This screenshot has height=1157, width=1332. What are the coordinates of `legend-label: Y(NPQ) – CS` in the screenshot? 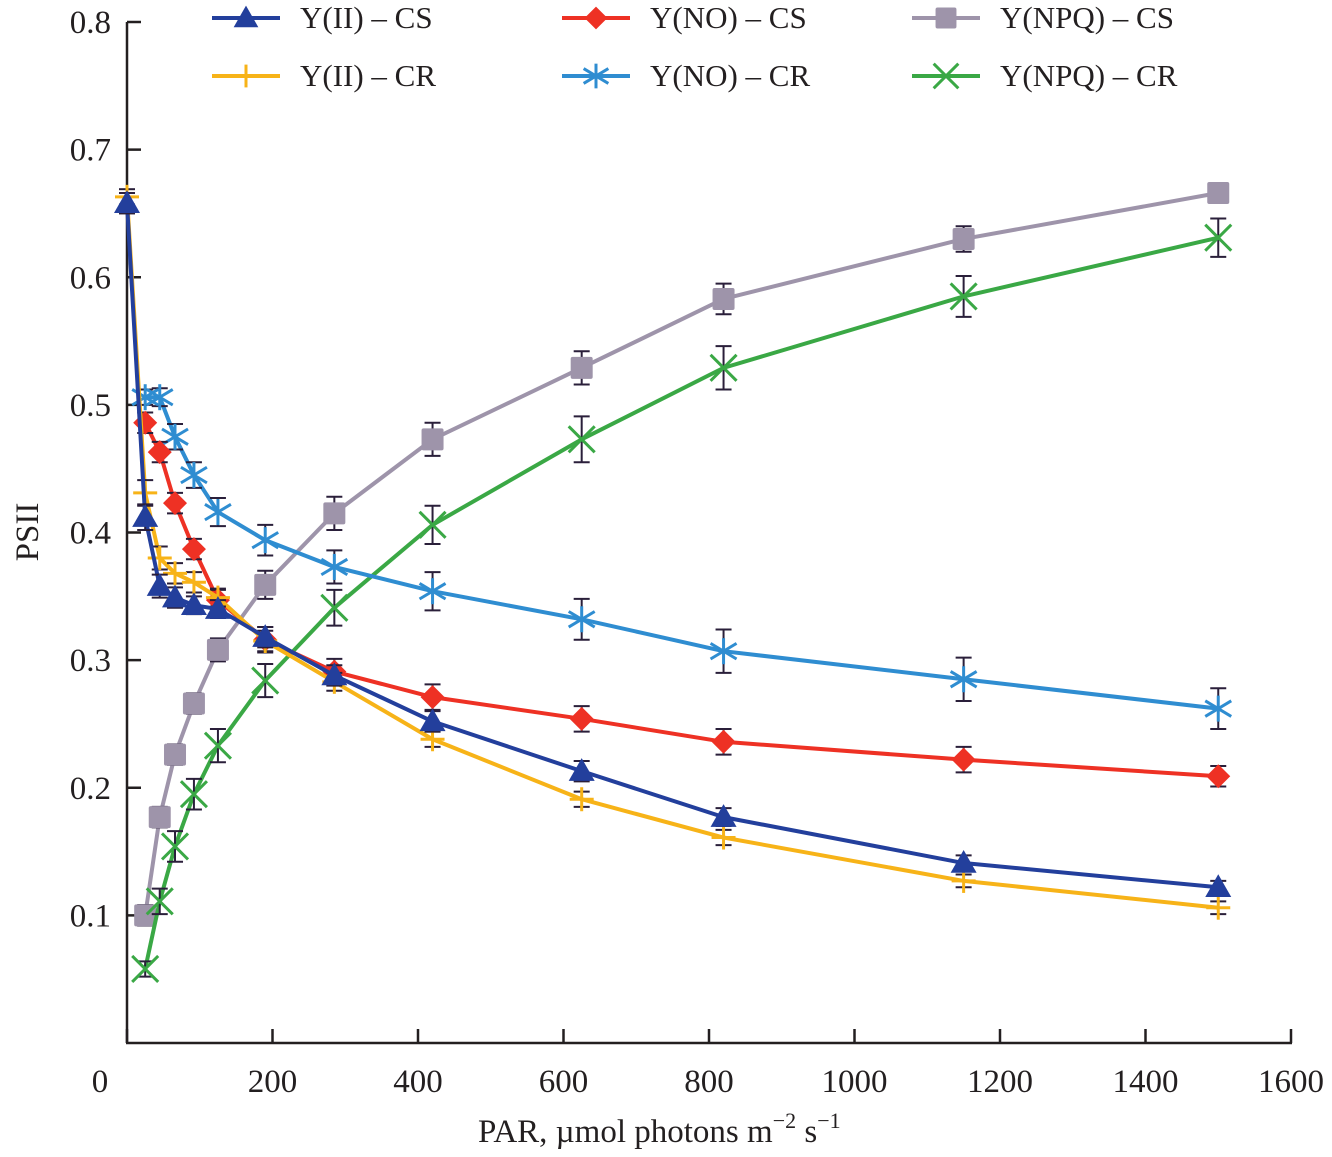 It's located at (1087, 17).